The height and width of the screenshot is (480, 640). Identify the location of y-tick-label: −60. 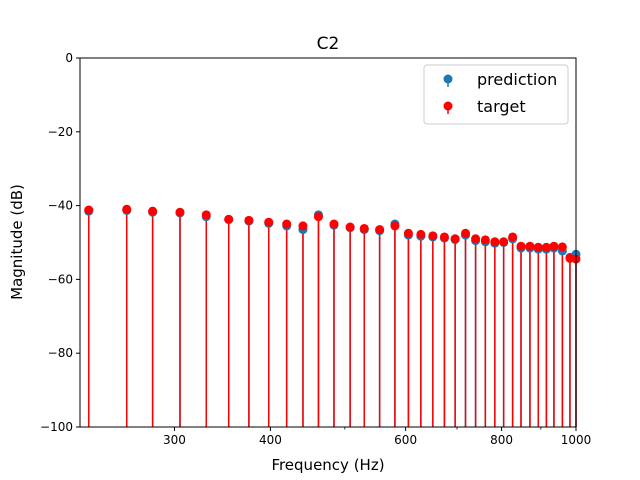
(60, 279).